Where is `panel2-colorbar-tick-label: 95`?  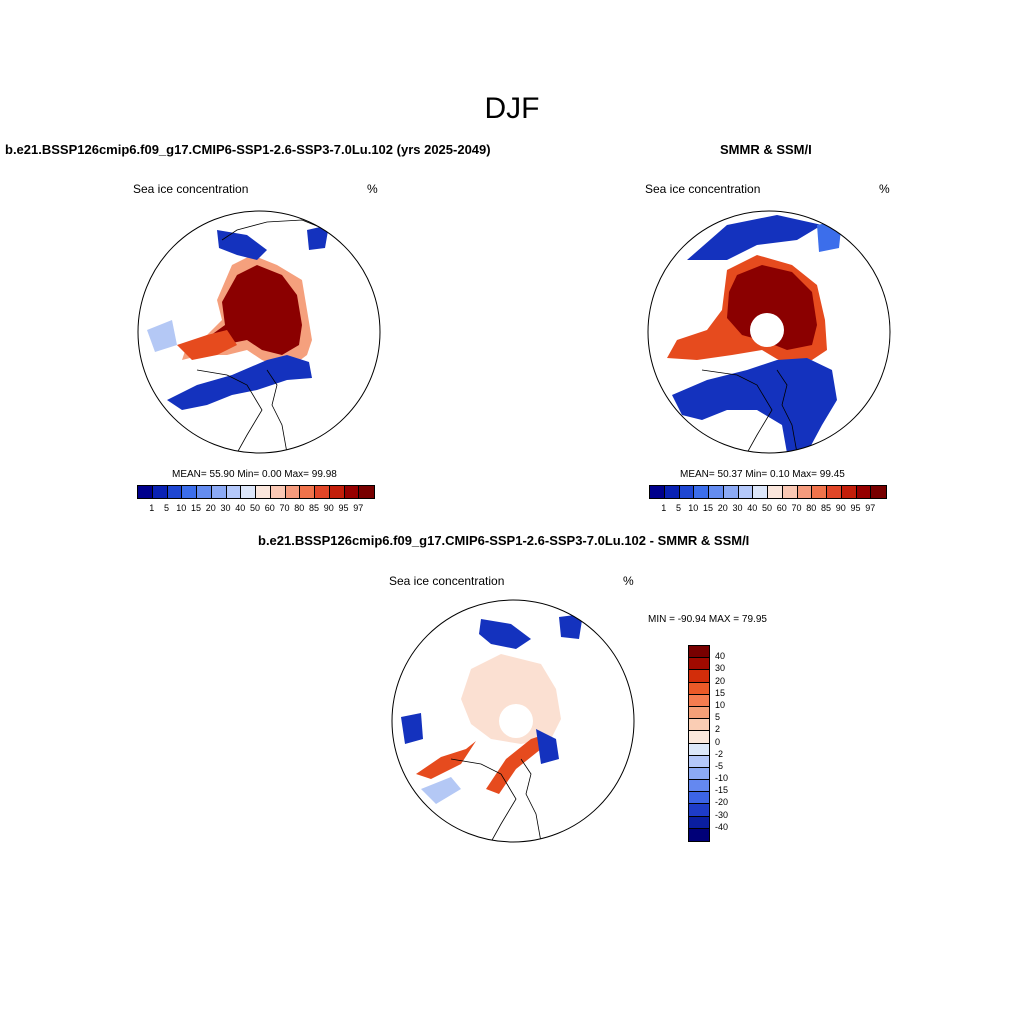
panel2-colorbar-tick-label: 95 is located at coordinates (855, 508).